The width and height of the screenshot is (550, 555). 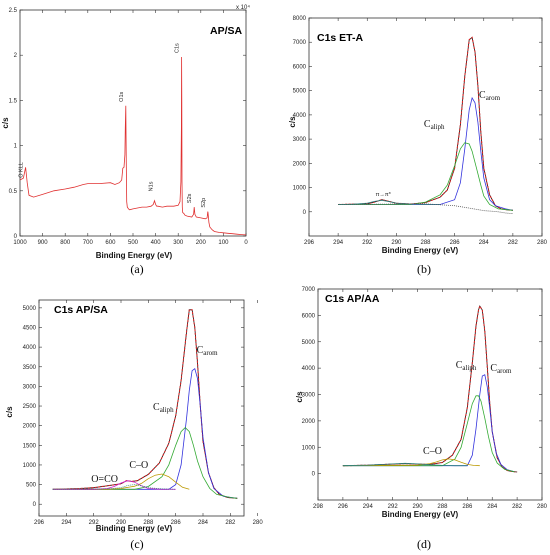 What do you see at coordinates (16, 147) in the screenshot?
I see `y-tick-label: 1` at bounding box center [16, 147].